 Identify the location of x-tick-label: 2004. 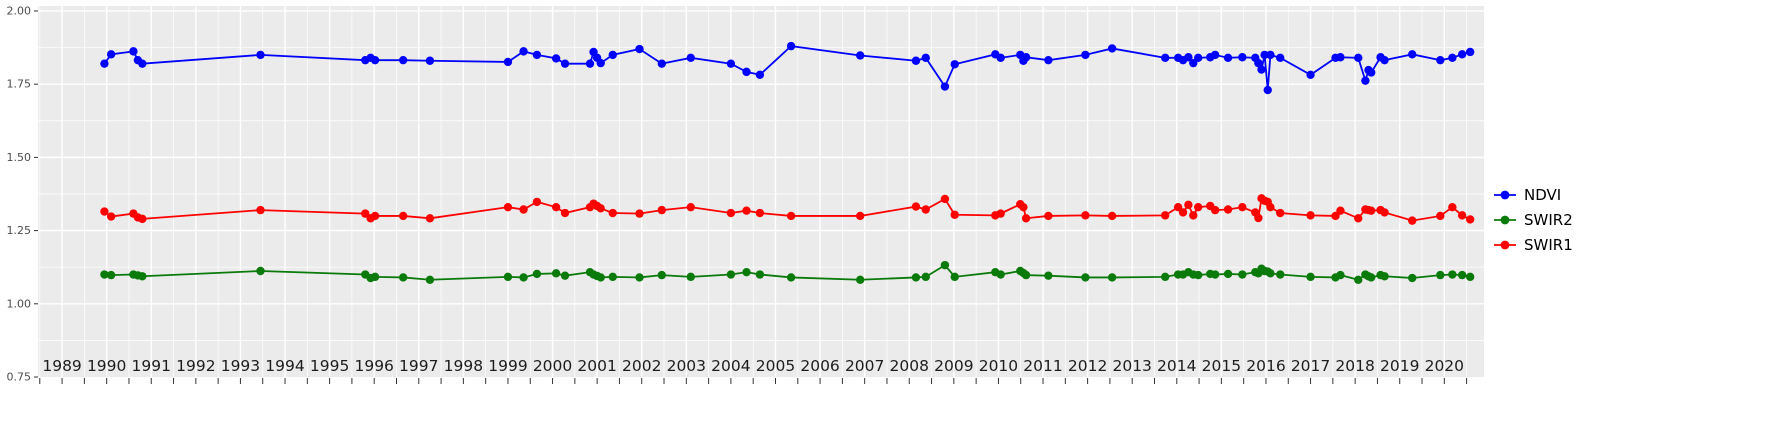
(730, 366).